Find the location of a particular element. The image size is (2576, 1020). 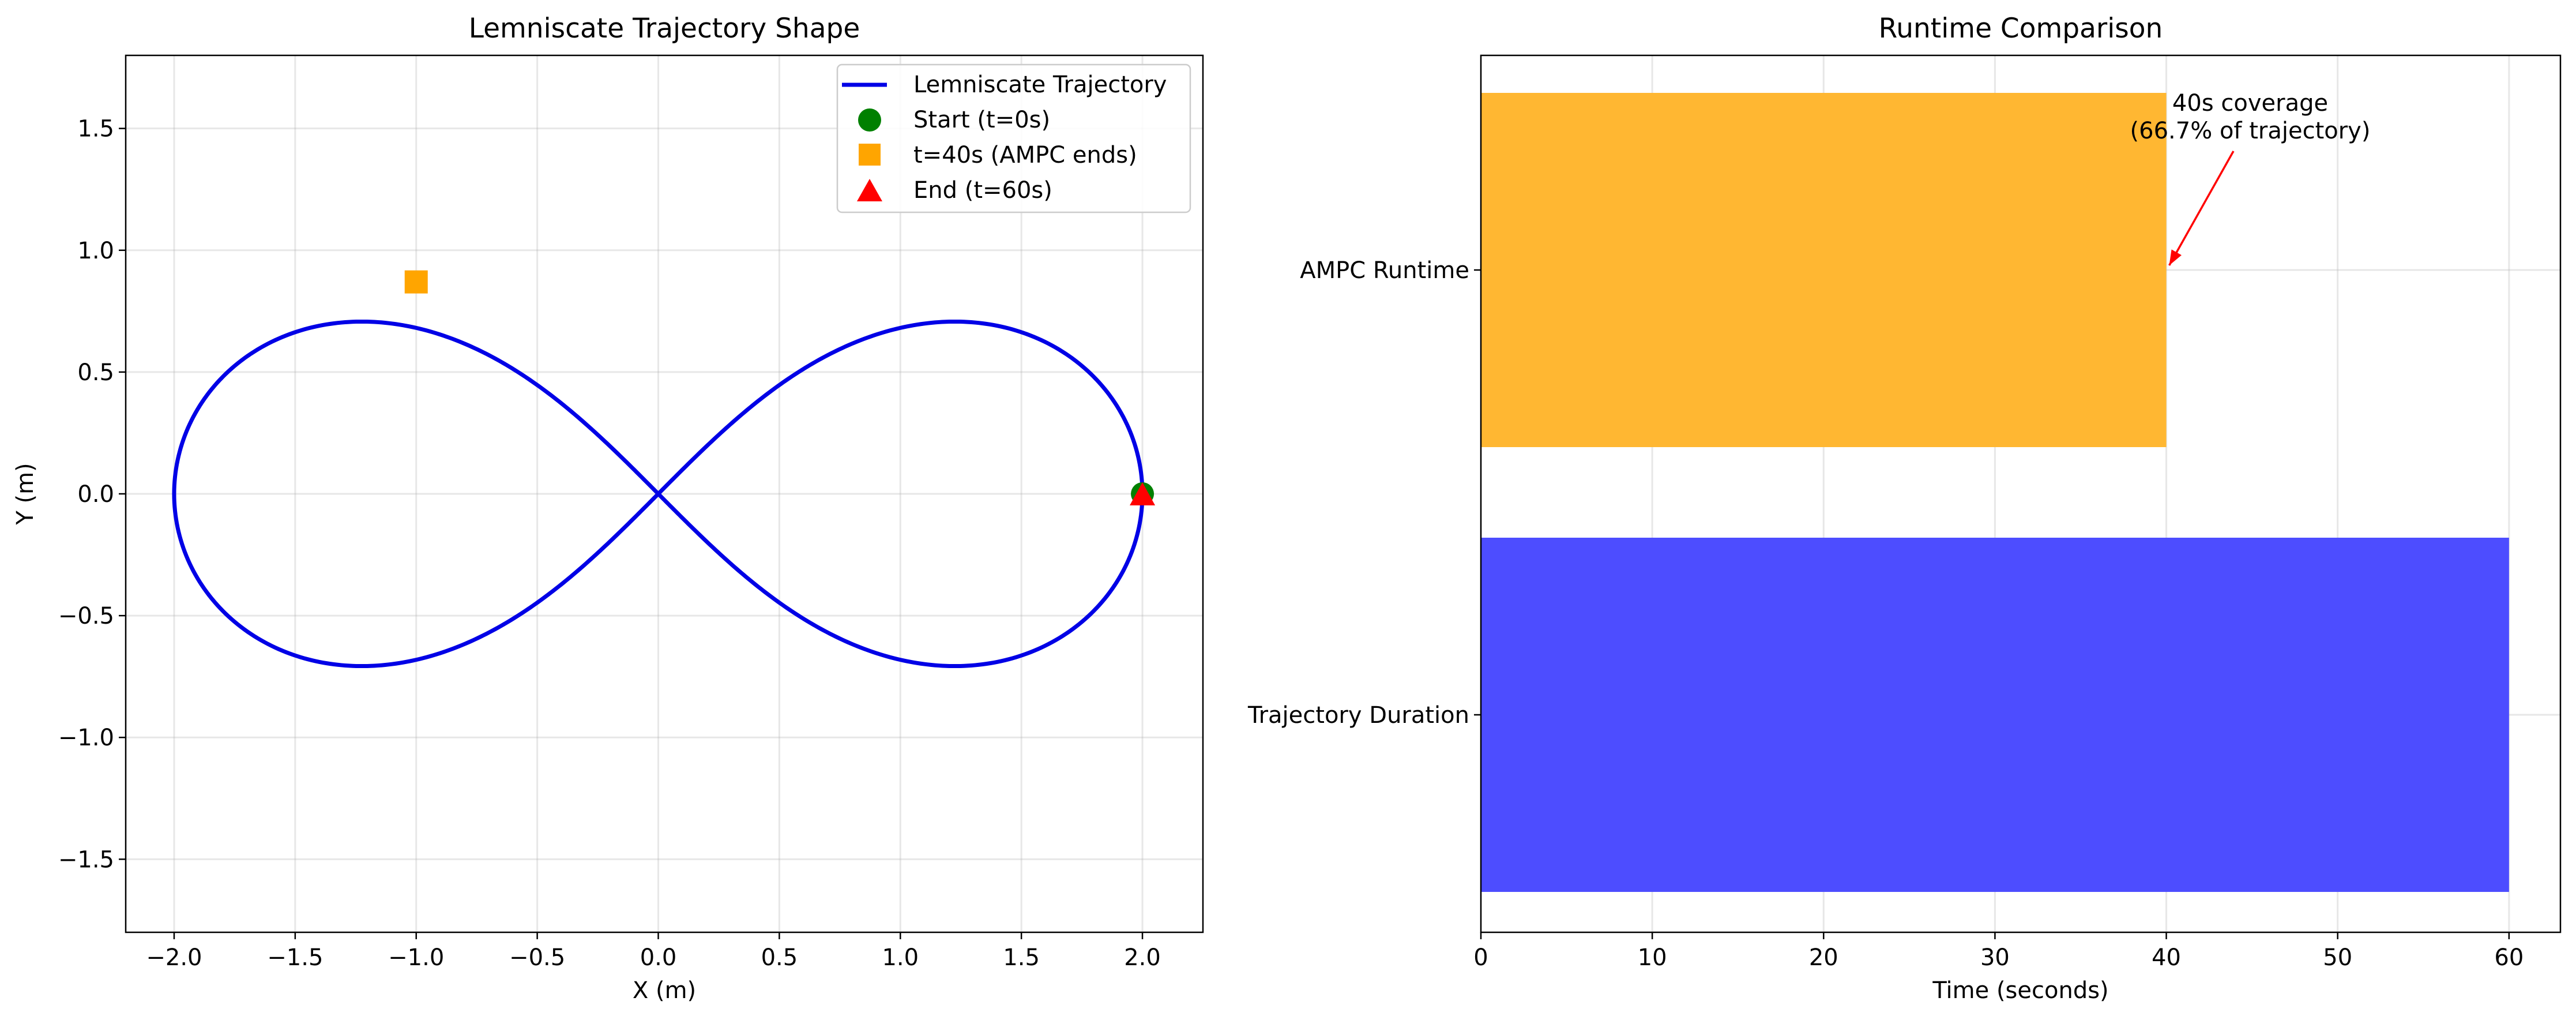

legend-entry-end: End (t=60s) is located at coordinates (982, 190).